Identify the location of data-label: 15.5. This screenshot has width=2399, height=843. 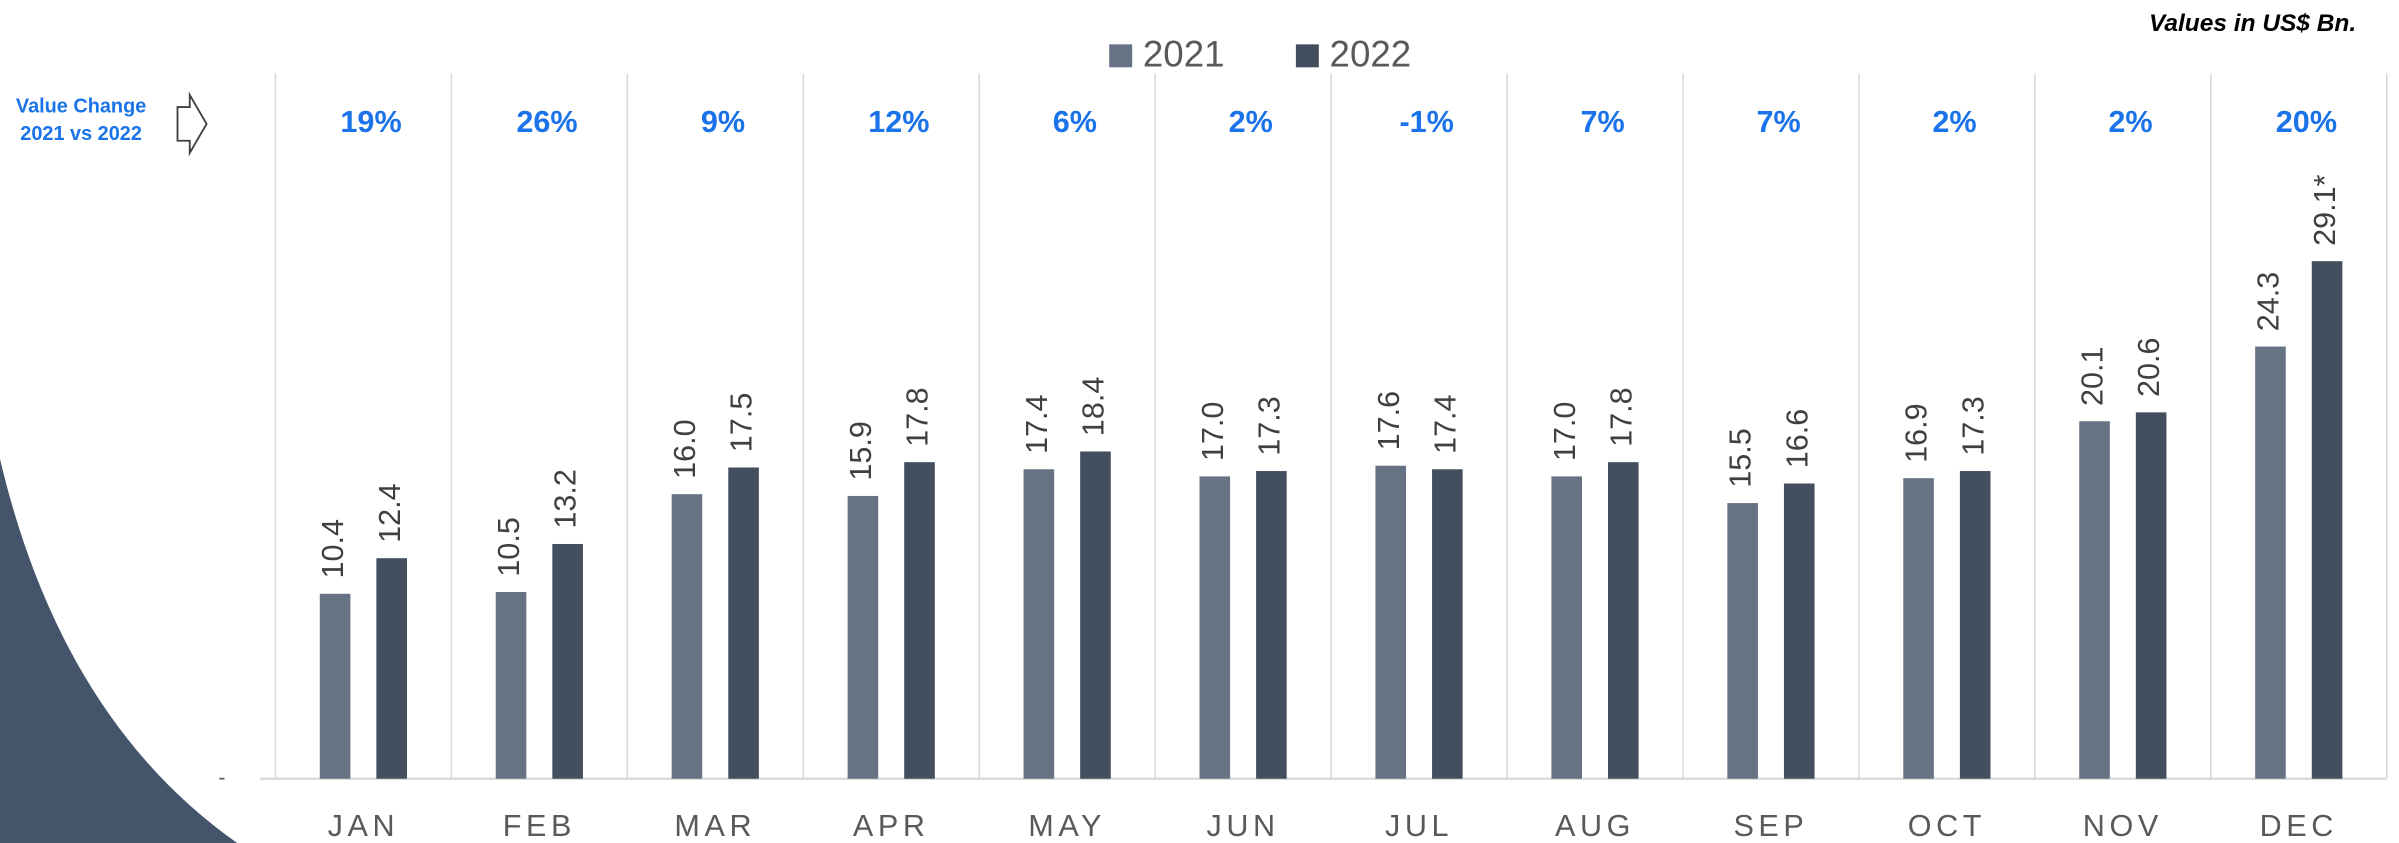
(1741, 458).